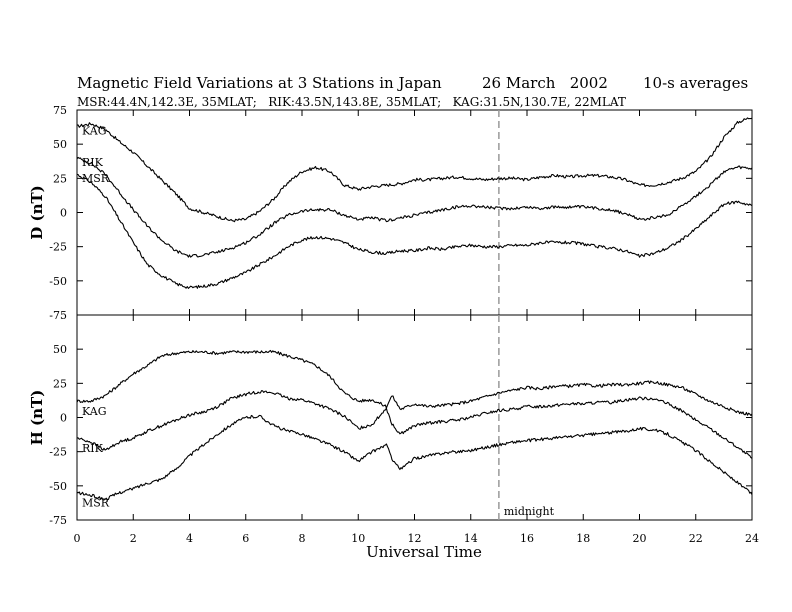  What do you see at coordinates (752, 538) in the screenshot?
I see `x-tick-label: 24` at bounding box center [752, 538].